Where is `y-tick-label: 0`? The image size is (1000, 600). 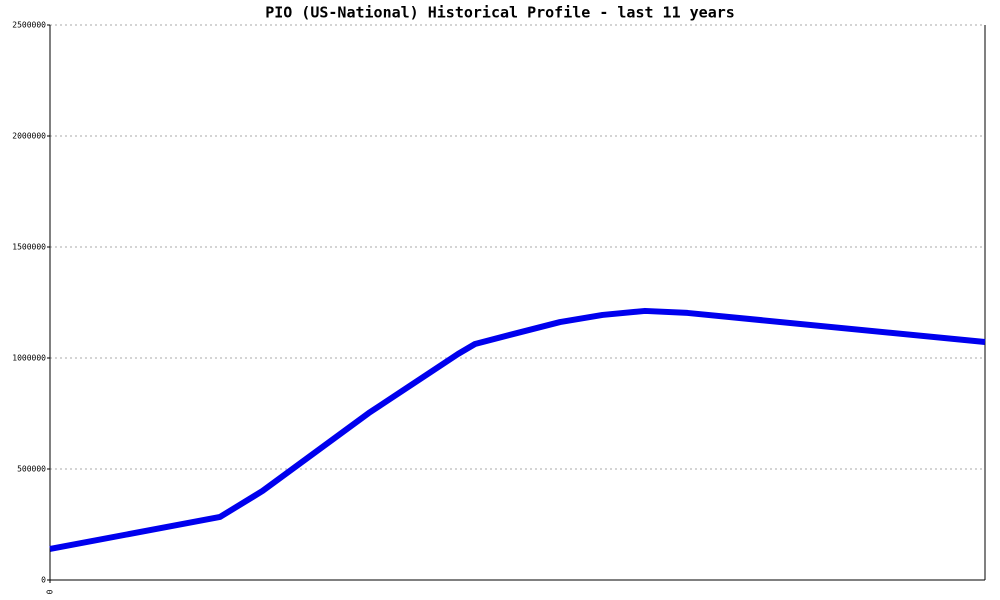
y-tick-label: 0 is located at coordinates (43, 580).